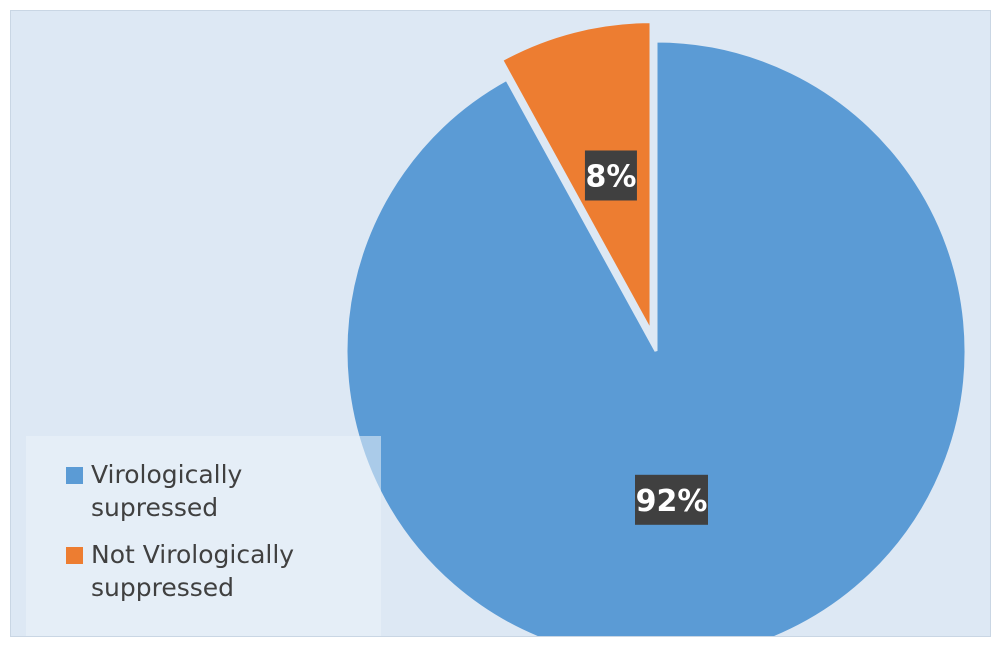  Describe the element at coordinates (74, 475) in the screenshot. I see `legend-swatch-suppressed` at that location.